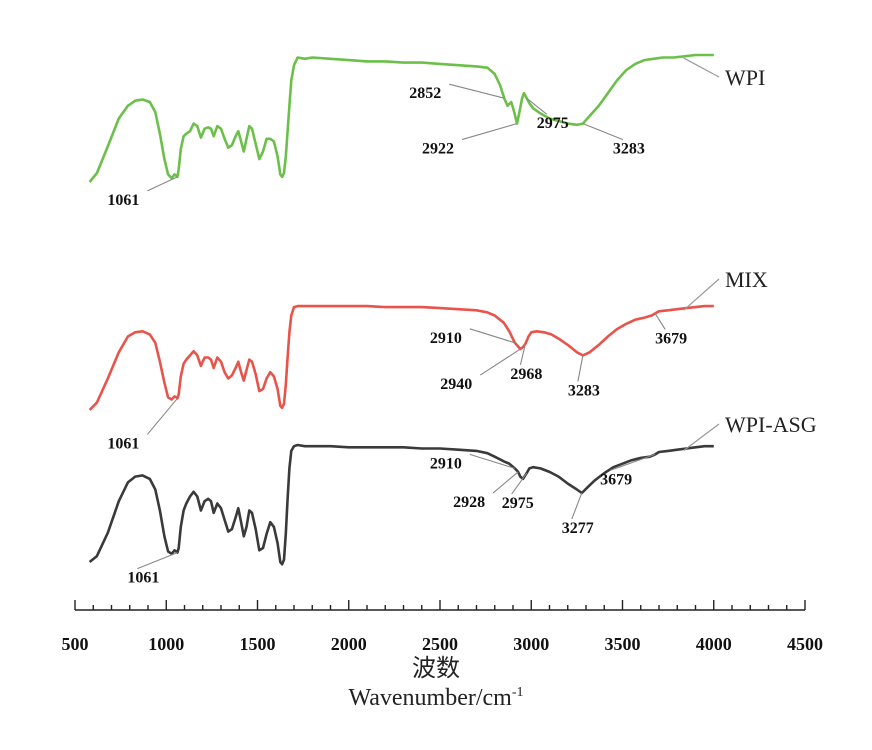  I want to click on x-tick-label: 3500, so click(623, 644).